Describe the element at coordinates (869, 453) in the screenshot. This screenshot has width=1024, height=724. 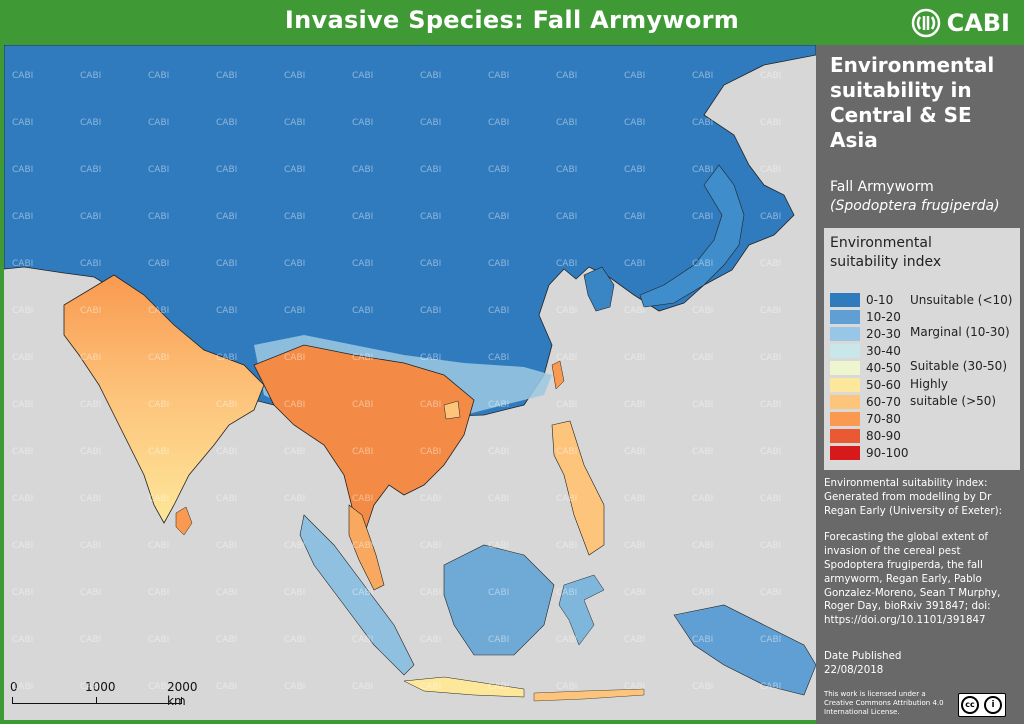
I see `legend-row: 90-100` at that location.